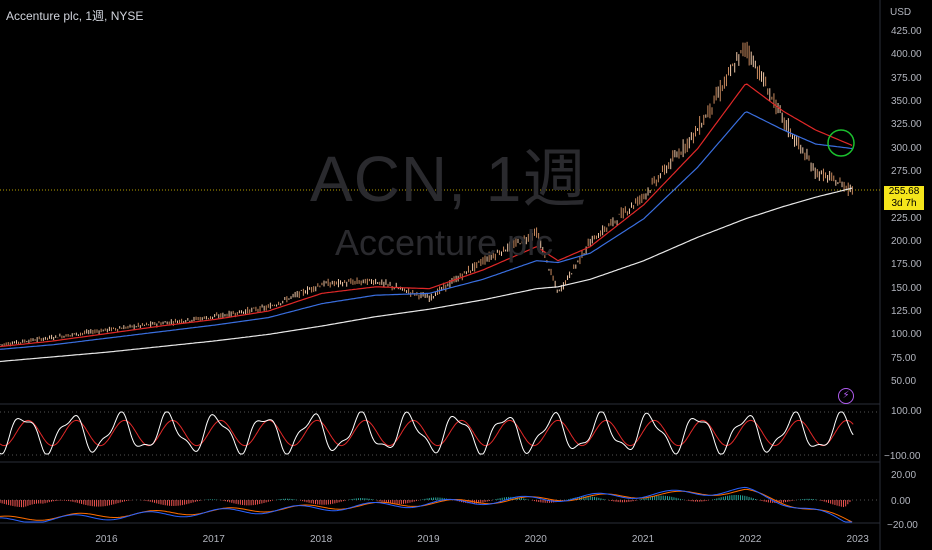 The image size is (932, 550). Describe the element at coordinates (904, 204) in the screenshot. I see `countdown-tag: 3d 7h` at that location.